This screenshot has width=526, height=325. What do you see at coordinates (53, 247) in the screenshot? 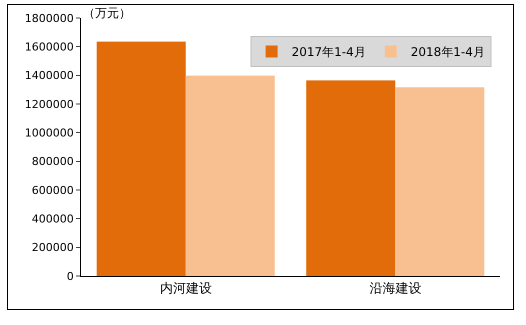
I see `y-tick-label: 200000` at bounding box center [53, 247].